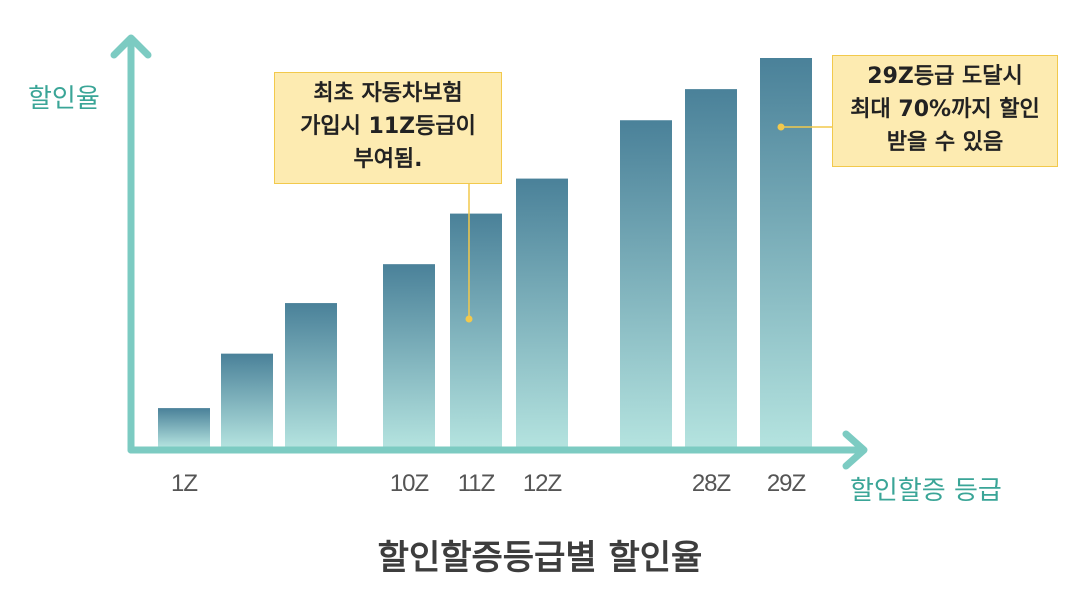 This screenshot has height=600, width=1080. I want to click on annotation-callout-11z: 최초 자동차보험 가입시 11Z등급이 부여됨., so click(388, 128).